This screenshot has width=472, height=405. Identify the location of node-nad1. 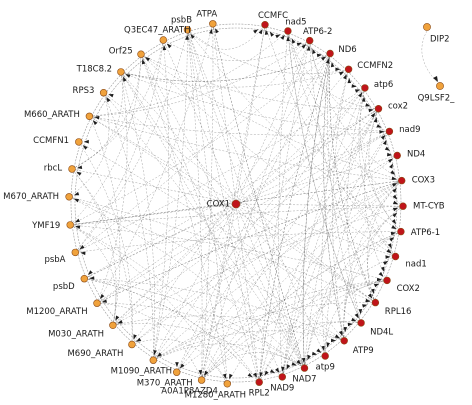
(395, 256).